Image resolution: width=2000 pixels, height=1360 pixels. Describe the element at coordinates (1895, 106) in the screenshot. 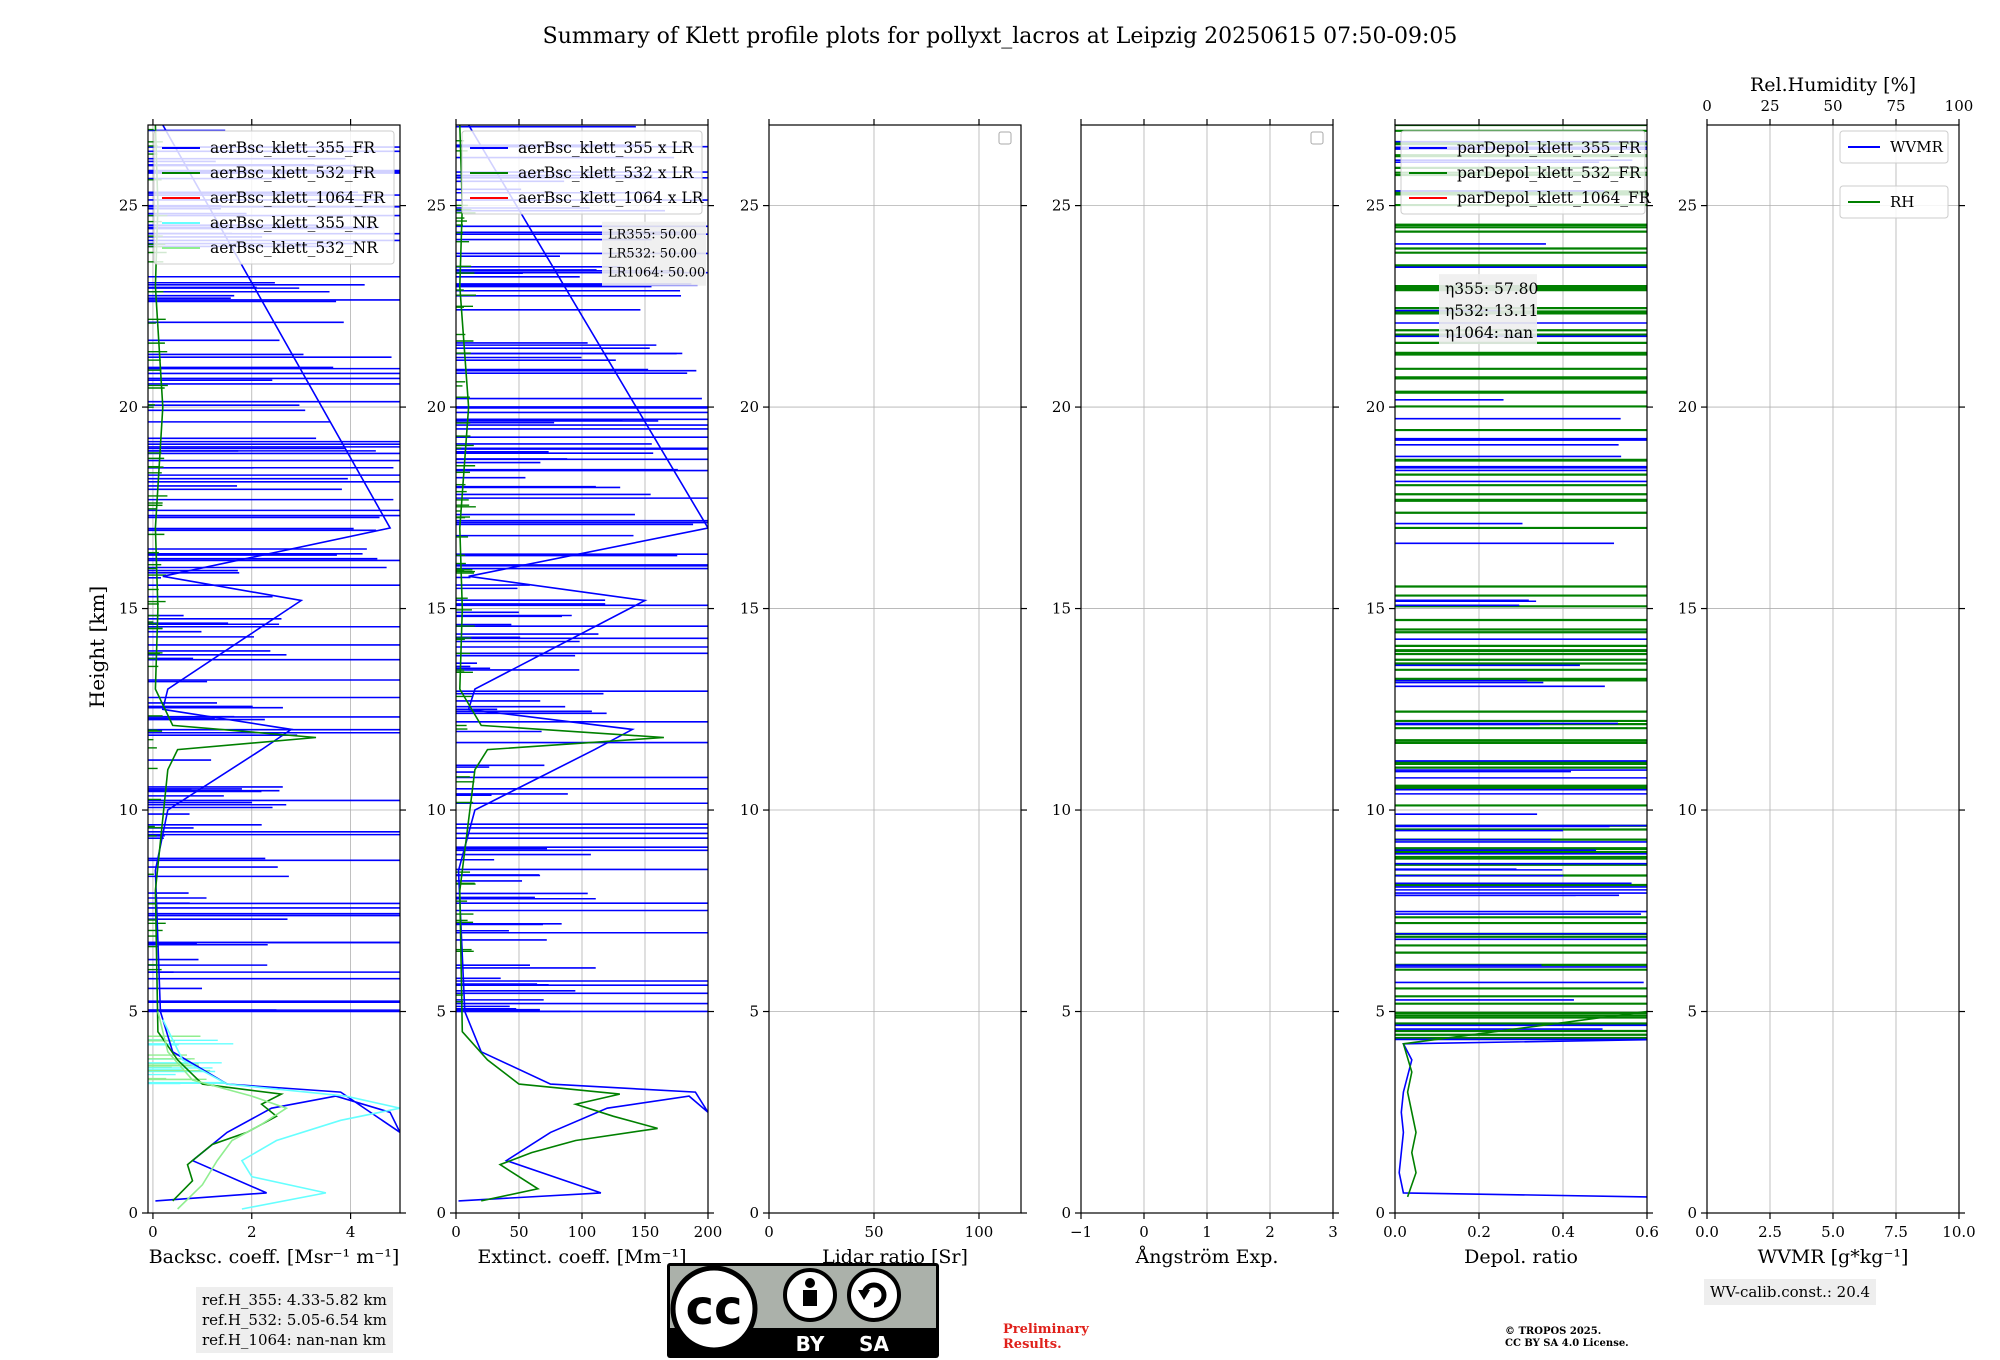

I see `x2-tick-label: 75` at that location.